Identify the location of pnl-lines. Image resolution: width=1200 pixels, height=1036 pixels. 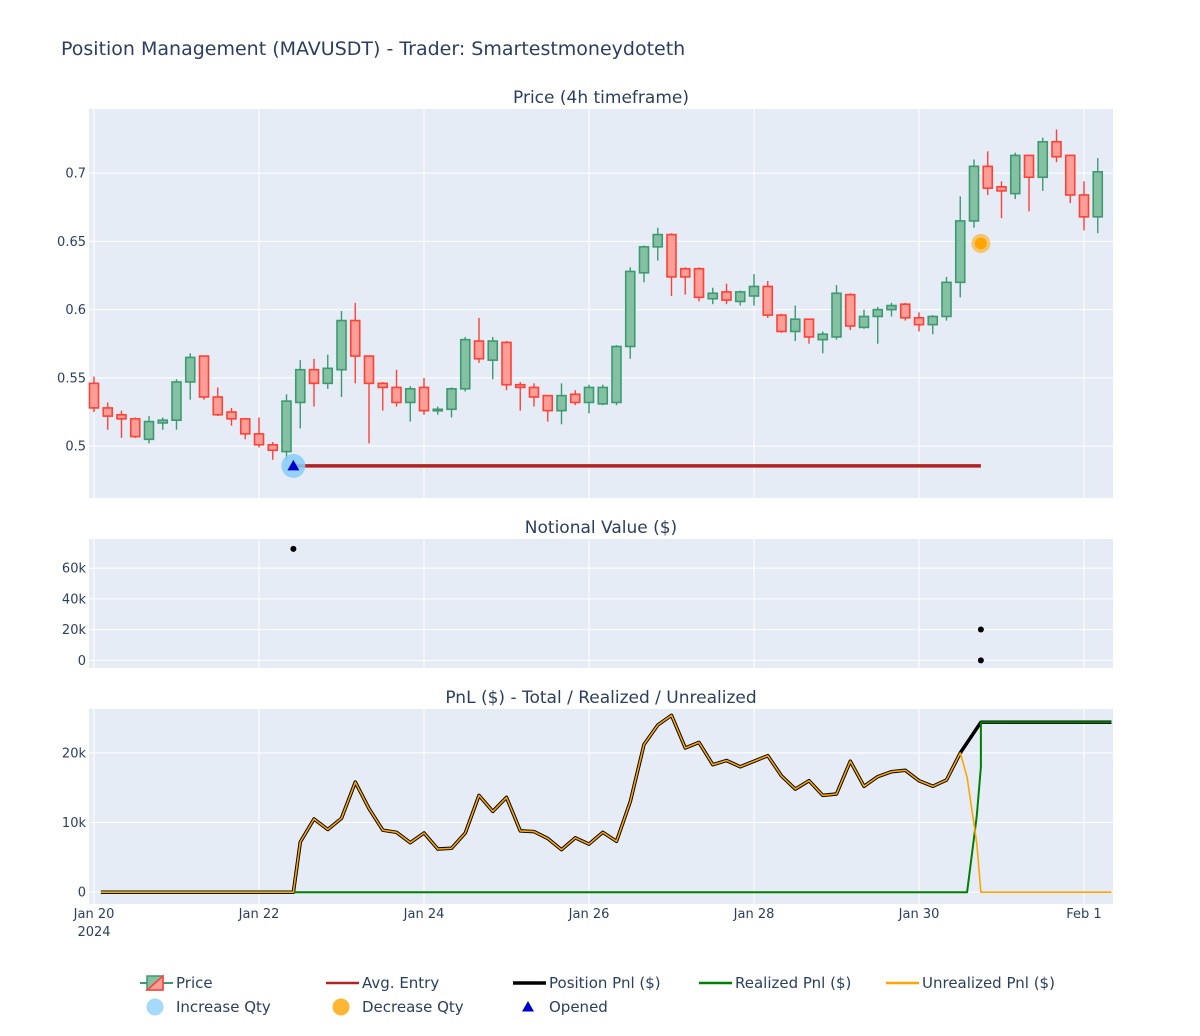
(606, 803).